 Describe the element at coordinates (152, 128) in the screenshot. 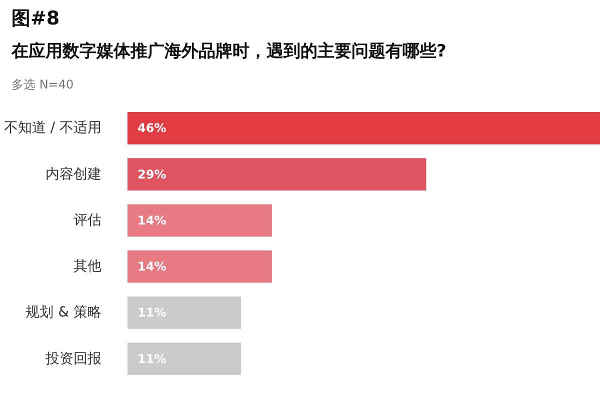

I see `data-label: 46%` at that location.